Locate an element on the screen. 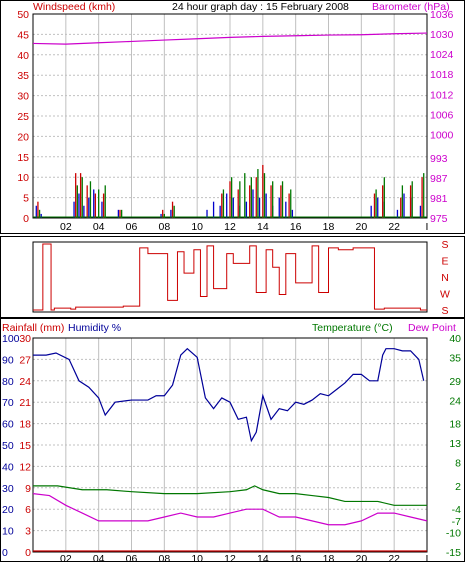 This screenshot has height=563, width=466. humidity-tick-label: 60 is located at coordinates (8, 425).